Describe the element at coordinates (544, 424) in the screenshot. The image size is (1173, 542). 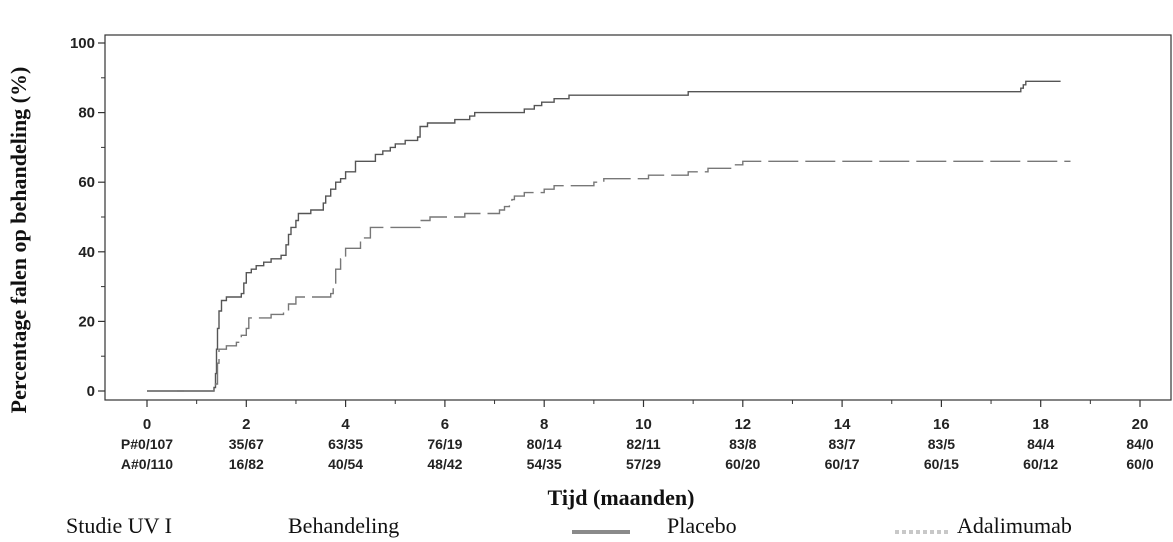
I see `x-tick-label: 8` at that location.